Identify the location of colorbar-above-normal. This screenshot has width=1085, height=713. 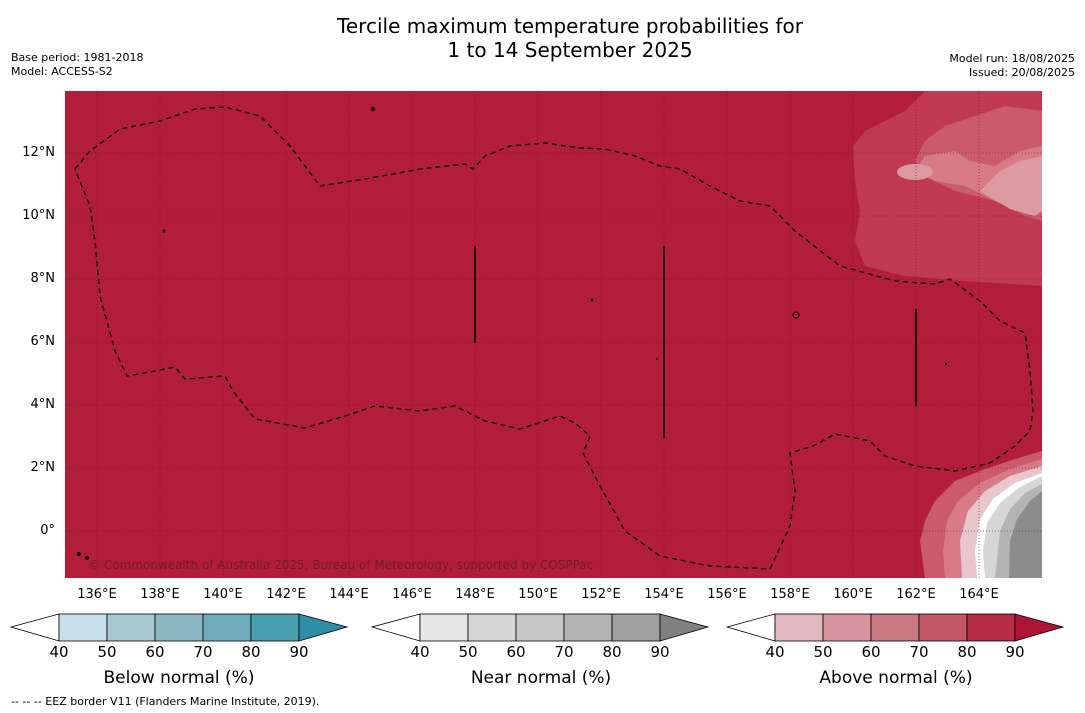
(895, 627).